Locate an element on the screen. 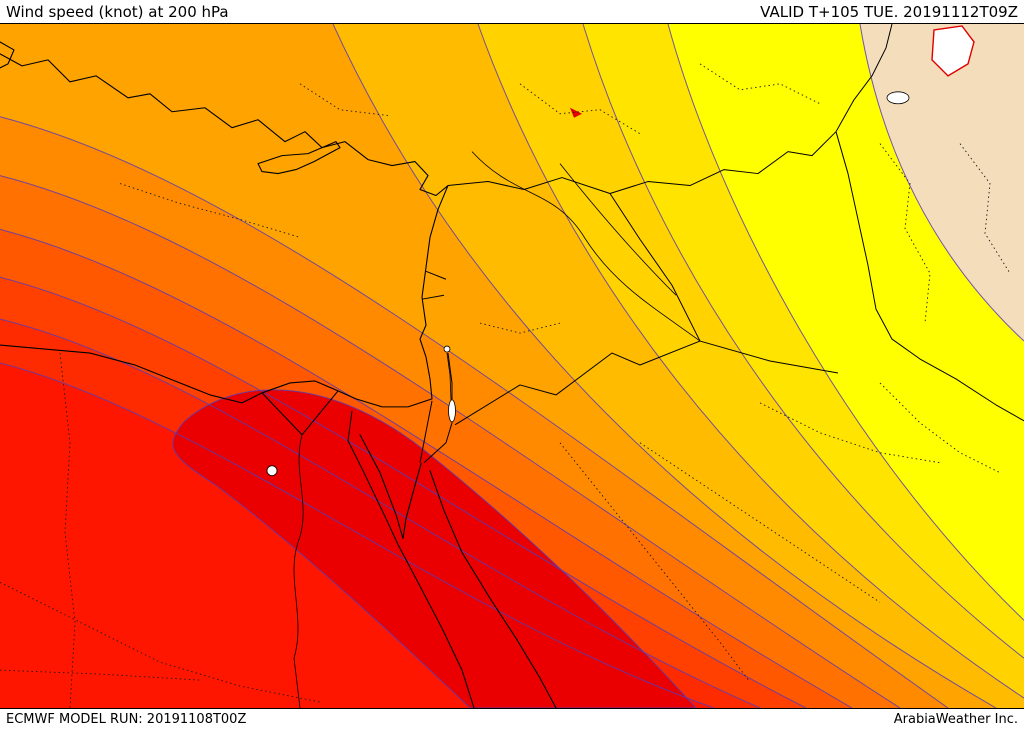 This screenshot has height=729, width=1024. iraq-saudi-border is located at coordinates (739, 357).